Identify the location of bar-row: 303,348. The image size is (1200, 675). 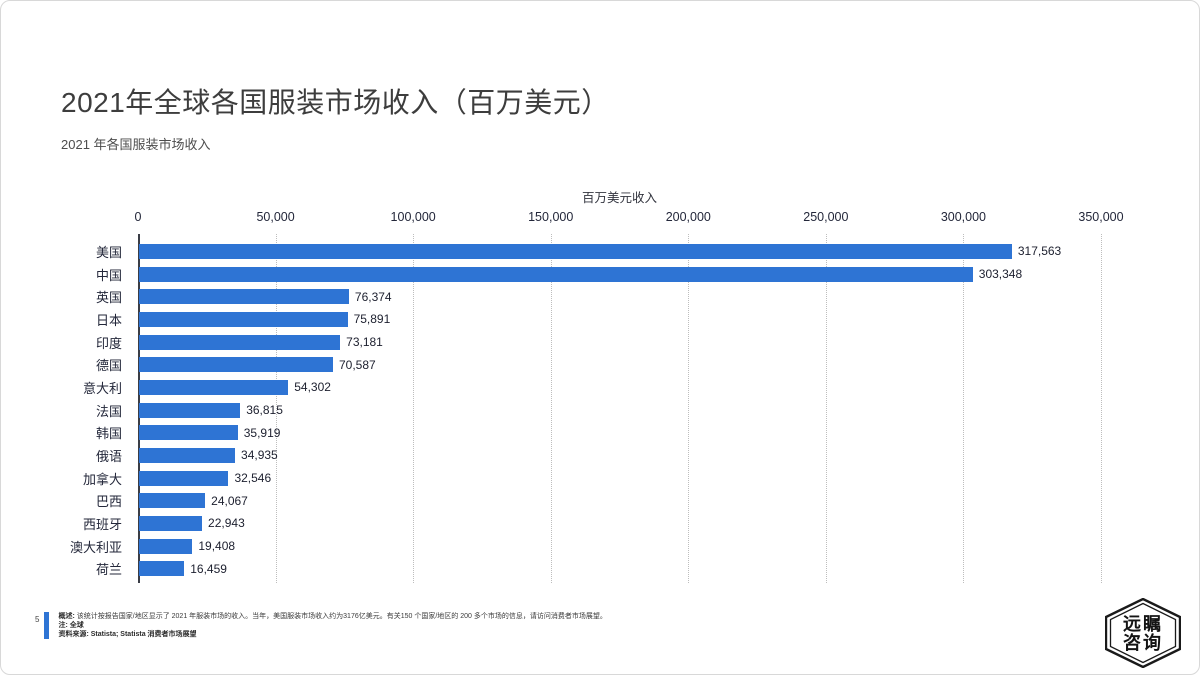
(620, 274).